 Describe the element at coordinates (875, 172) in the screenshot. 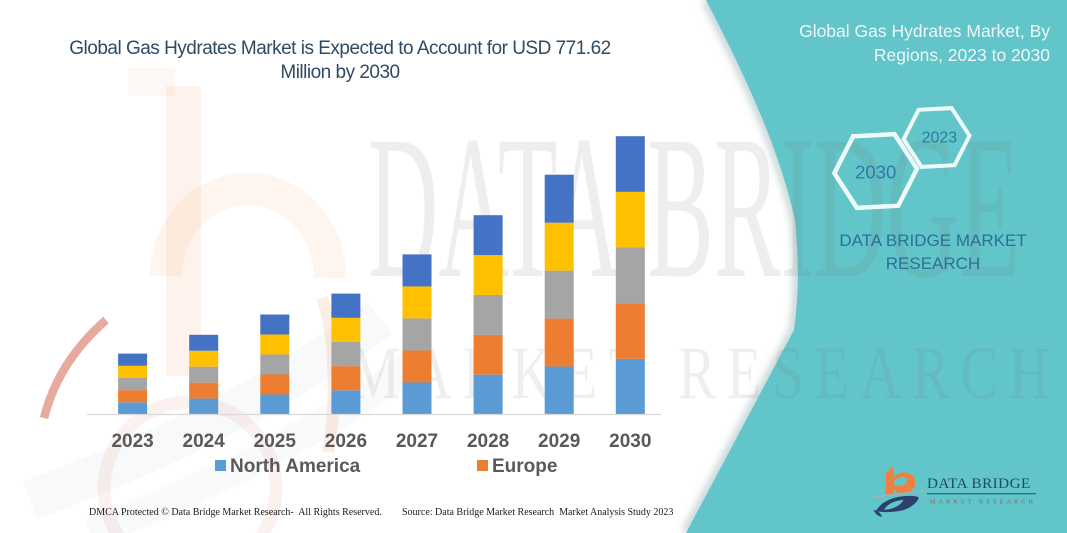

I see `svg-text: 2030` at that location.